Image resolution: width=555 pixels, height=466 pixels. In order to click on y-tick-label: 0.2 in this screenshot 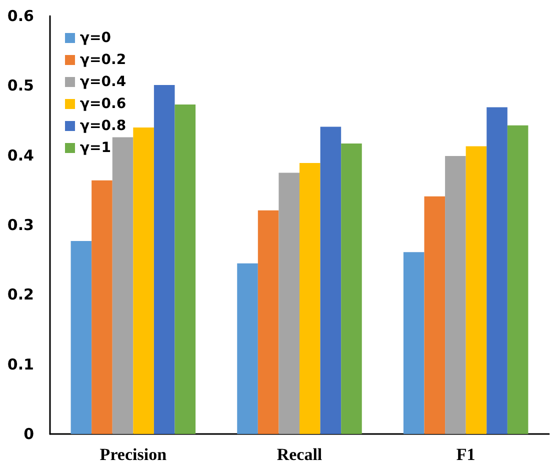, I will do `click(20, 295)`.